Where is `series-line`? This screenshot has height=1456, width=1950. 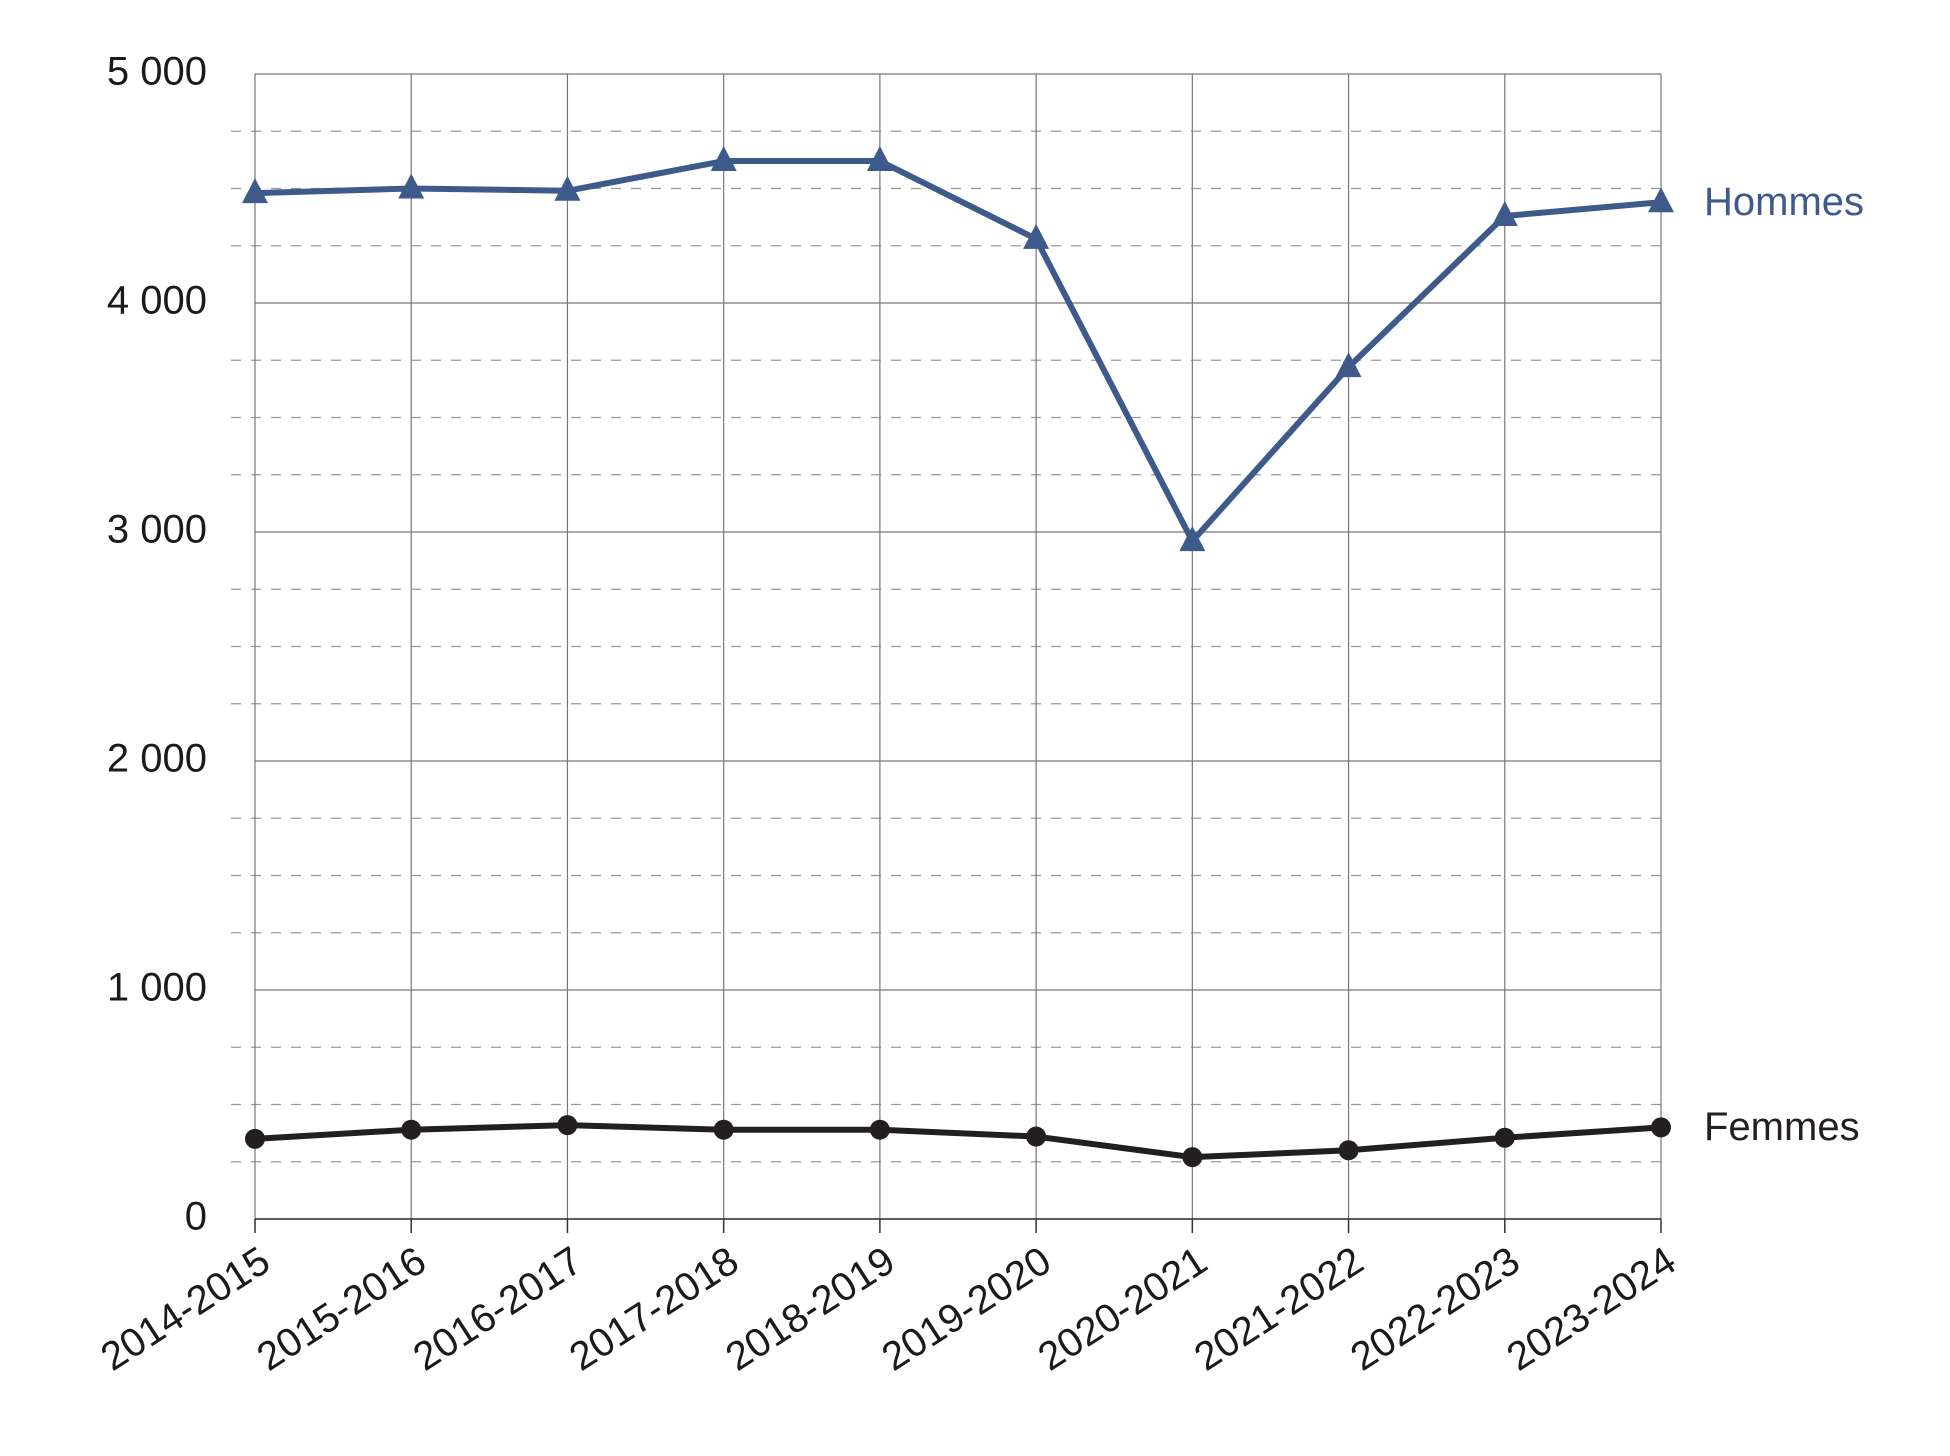
series-line is located at coordinates (958, 1141).